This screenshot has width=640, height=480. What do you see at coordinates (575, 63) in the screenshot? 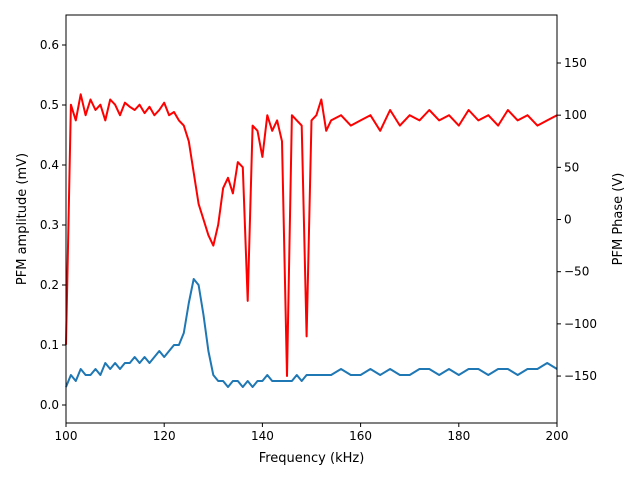
I see `y2-tick-label: 150` at bounding box center [575, 63].